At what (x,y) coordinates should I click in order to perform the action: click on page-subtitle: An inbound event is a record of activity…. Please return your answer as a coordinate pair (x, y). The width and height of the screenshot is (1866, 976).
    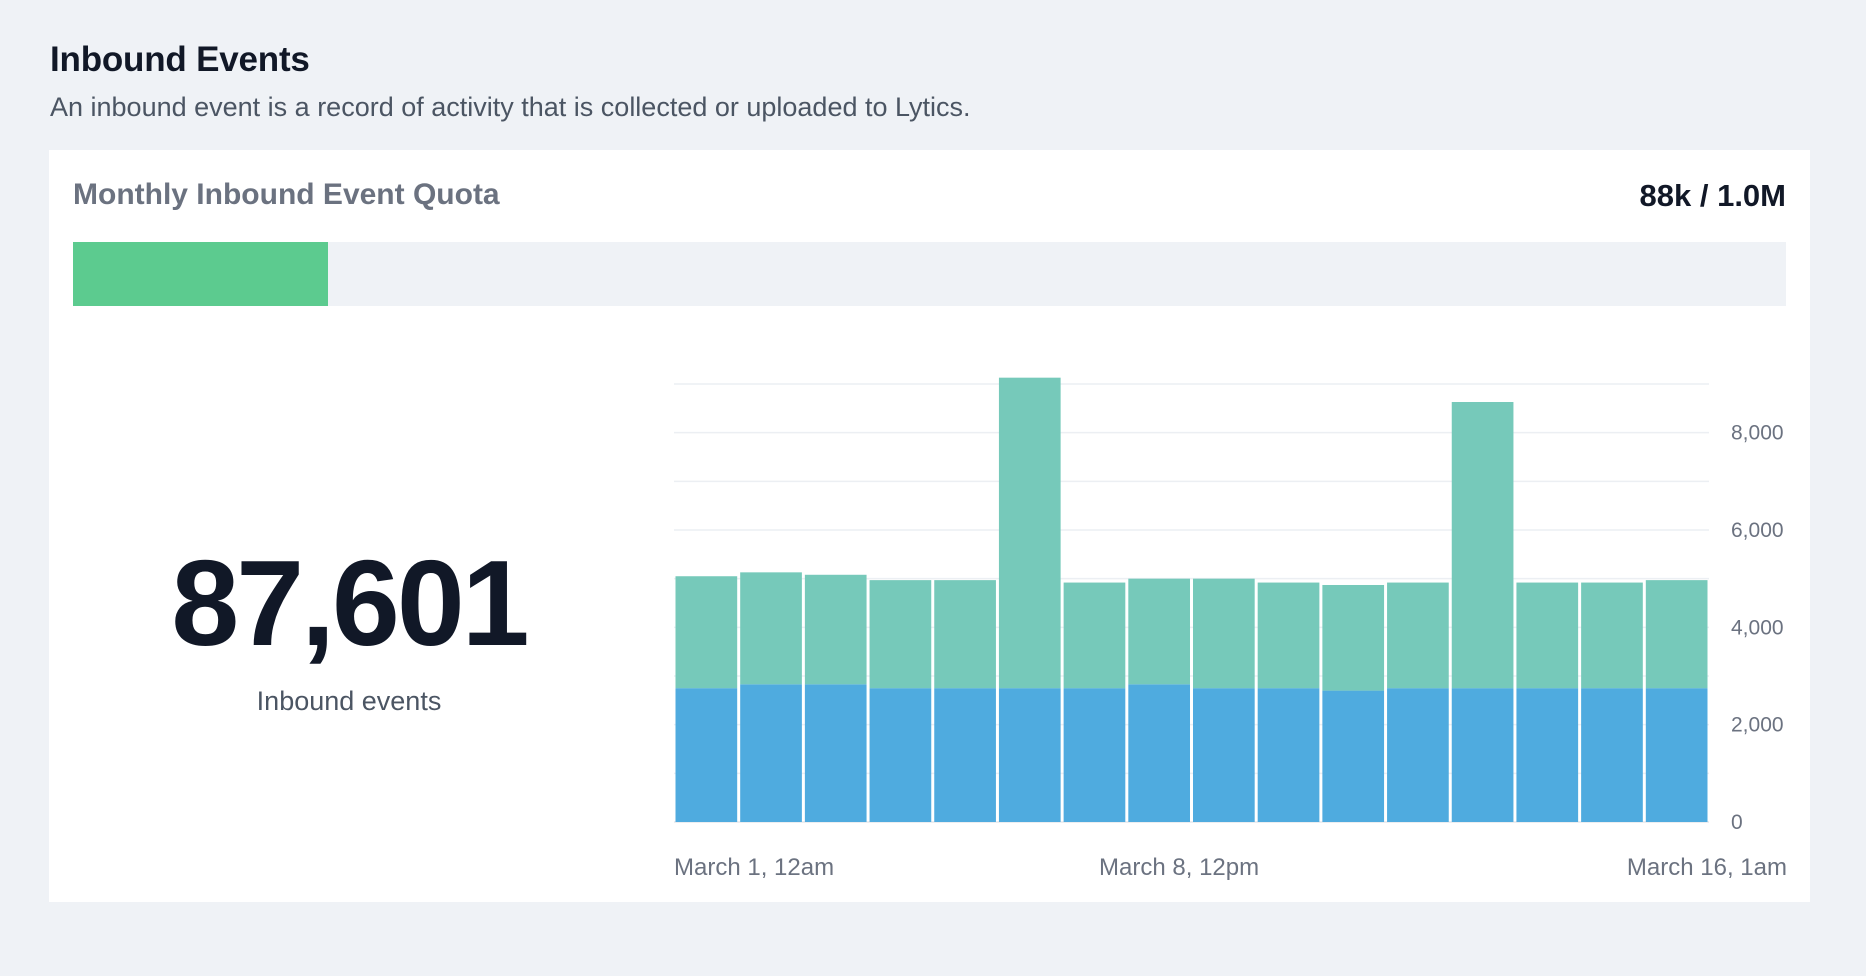
    Looking at the image, I should click on (510, 107).